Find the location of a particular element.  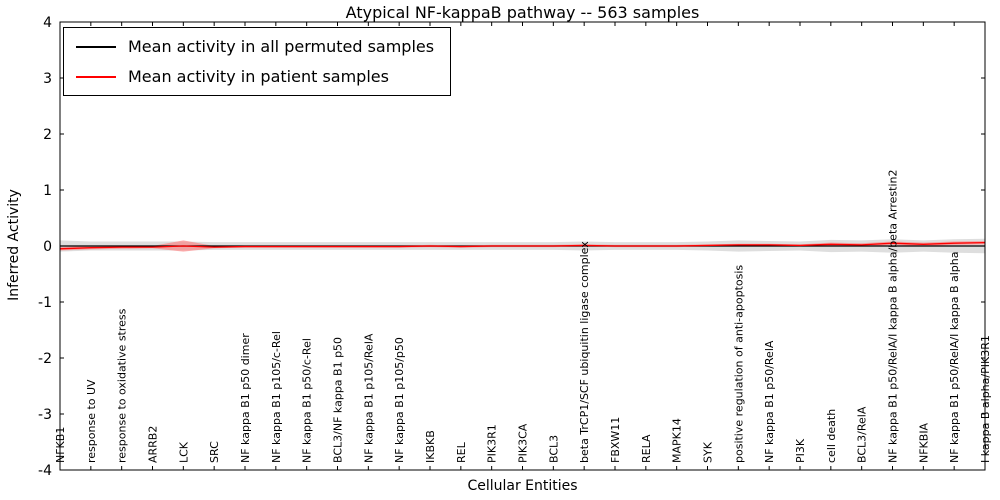

x-tick-label: SRC is located at coordinates (214, 452).